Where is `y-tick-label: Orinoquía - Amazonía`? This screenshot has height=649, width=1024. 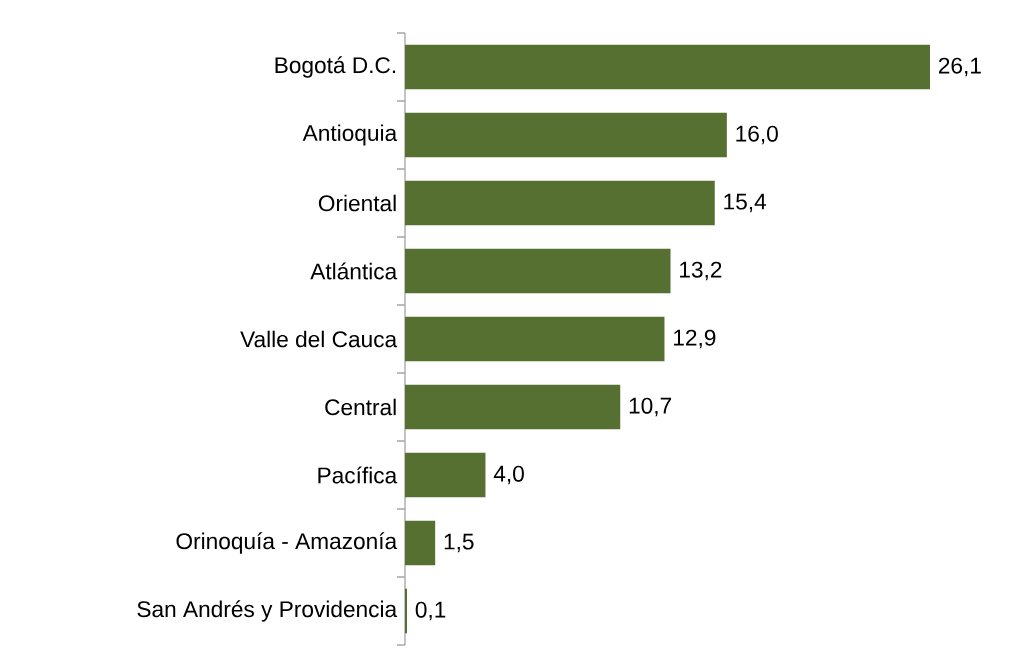 y-tick-label: Orinoquía - Amazonía is located at coordinates (287, 543).